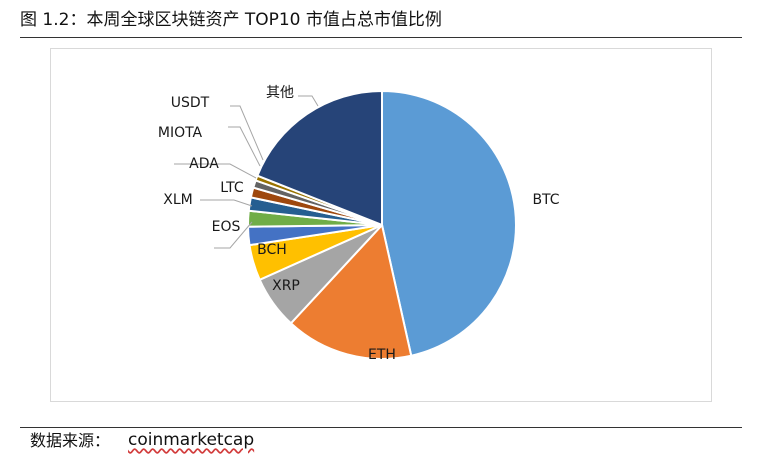  I want to click on leader-line-usdt, so click(247, 133).